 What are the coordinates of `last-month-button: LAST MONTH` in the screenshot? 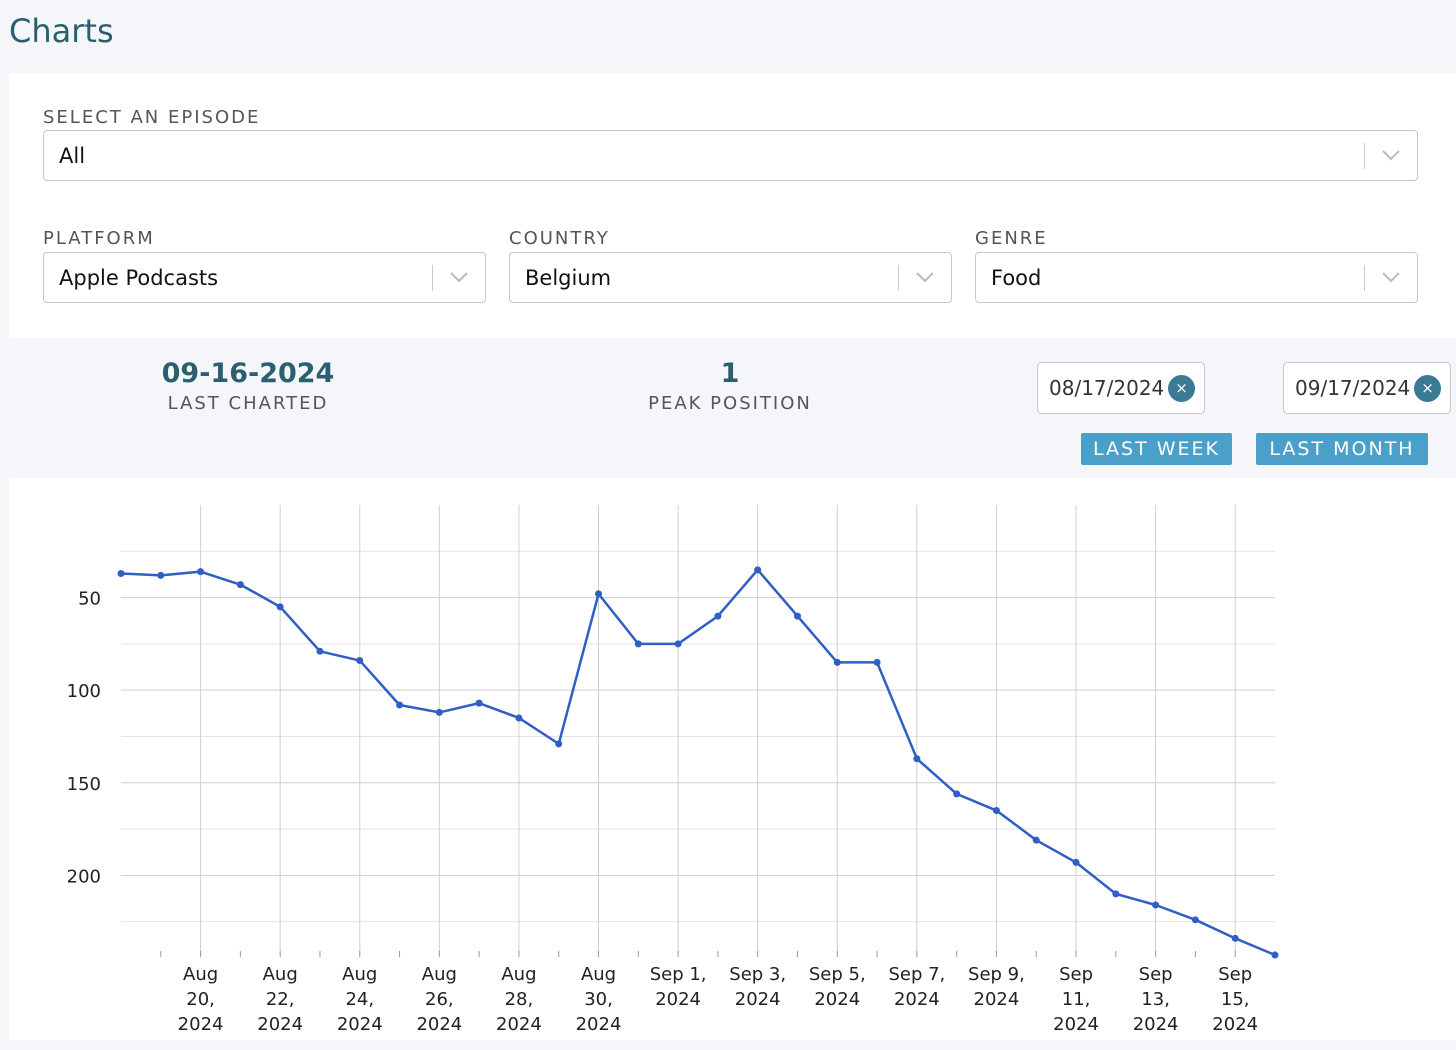 It's located at (1342, 449).